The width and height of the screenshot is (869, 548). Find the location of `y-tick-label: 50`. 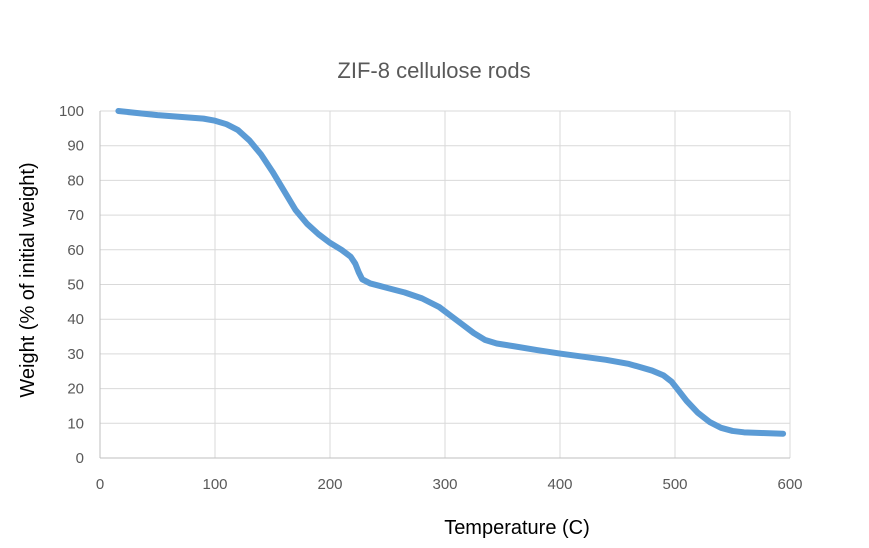

y-tick-label: 50 is located at coordinates (75, 285).